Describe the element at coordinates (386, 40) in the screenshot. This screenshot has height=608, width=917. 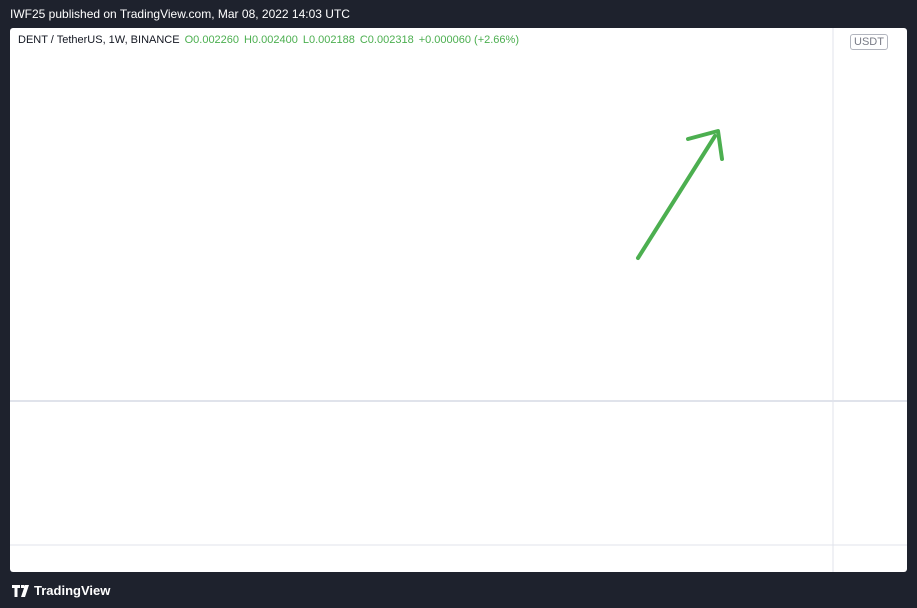
I see `legend-close: C0.002318` at that location.